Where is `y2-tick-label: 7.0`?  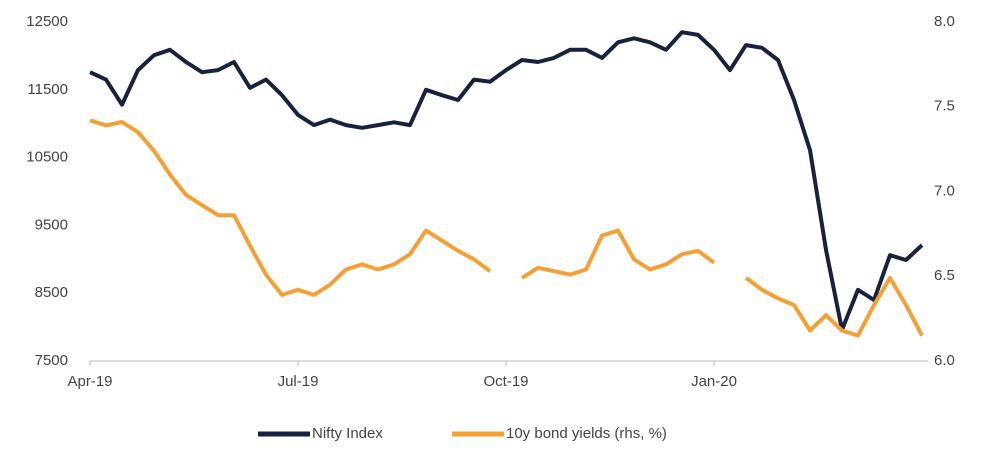 y2-tick-label: 7.0 is located at coordinates (944, 190).